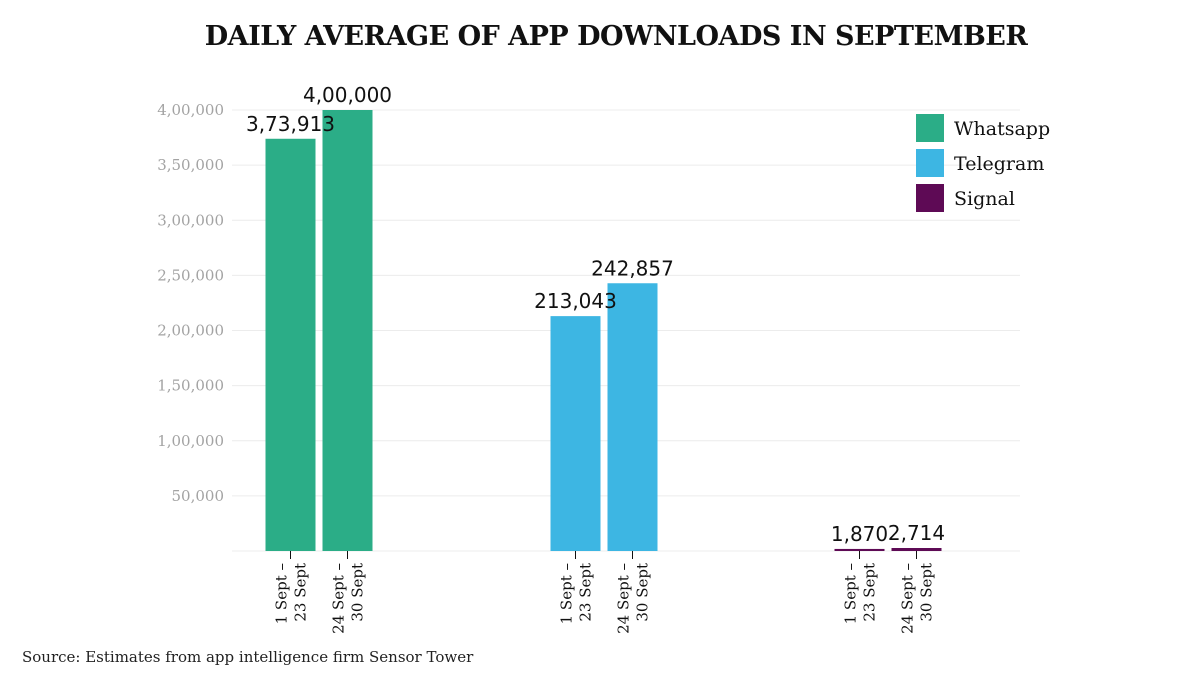 The image size is (1200, 675). Describe the element at coordinates (190, 441) in the screenshot. I see `y-tick-label: 1,00,000` at that location.